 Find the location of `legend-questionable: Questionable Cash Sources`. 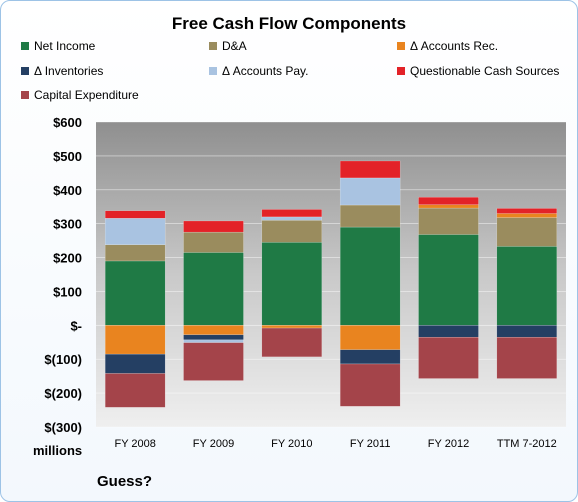

legend-questionable: Questionable Cash Sources is located at coordinates (478, 71).